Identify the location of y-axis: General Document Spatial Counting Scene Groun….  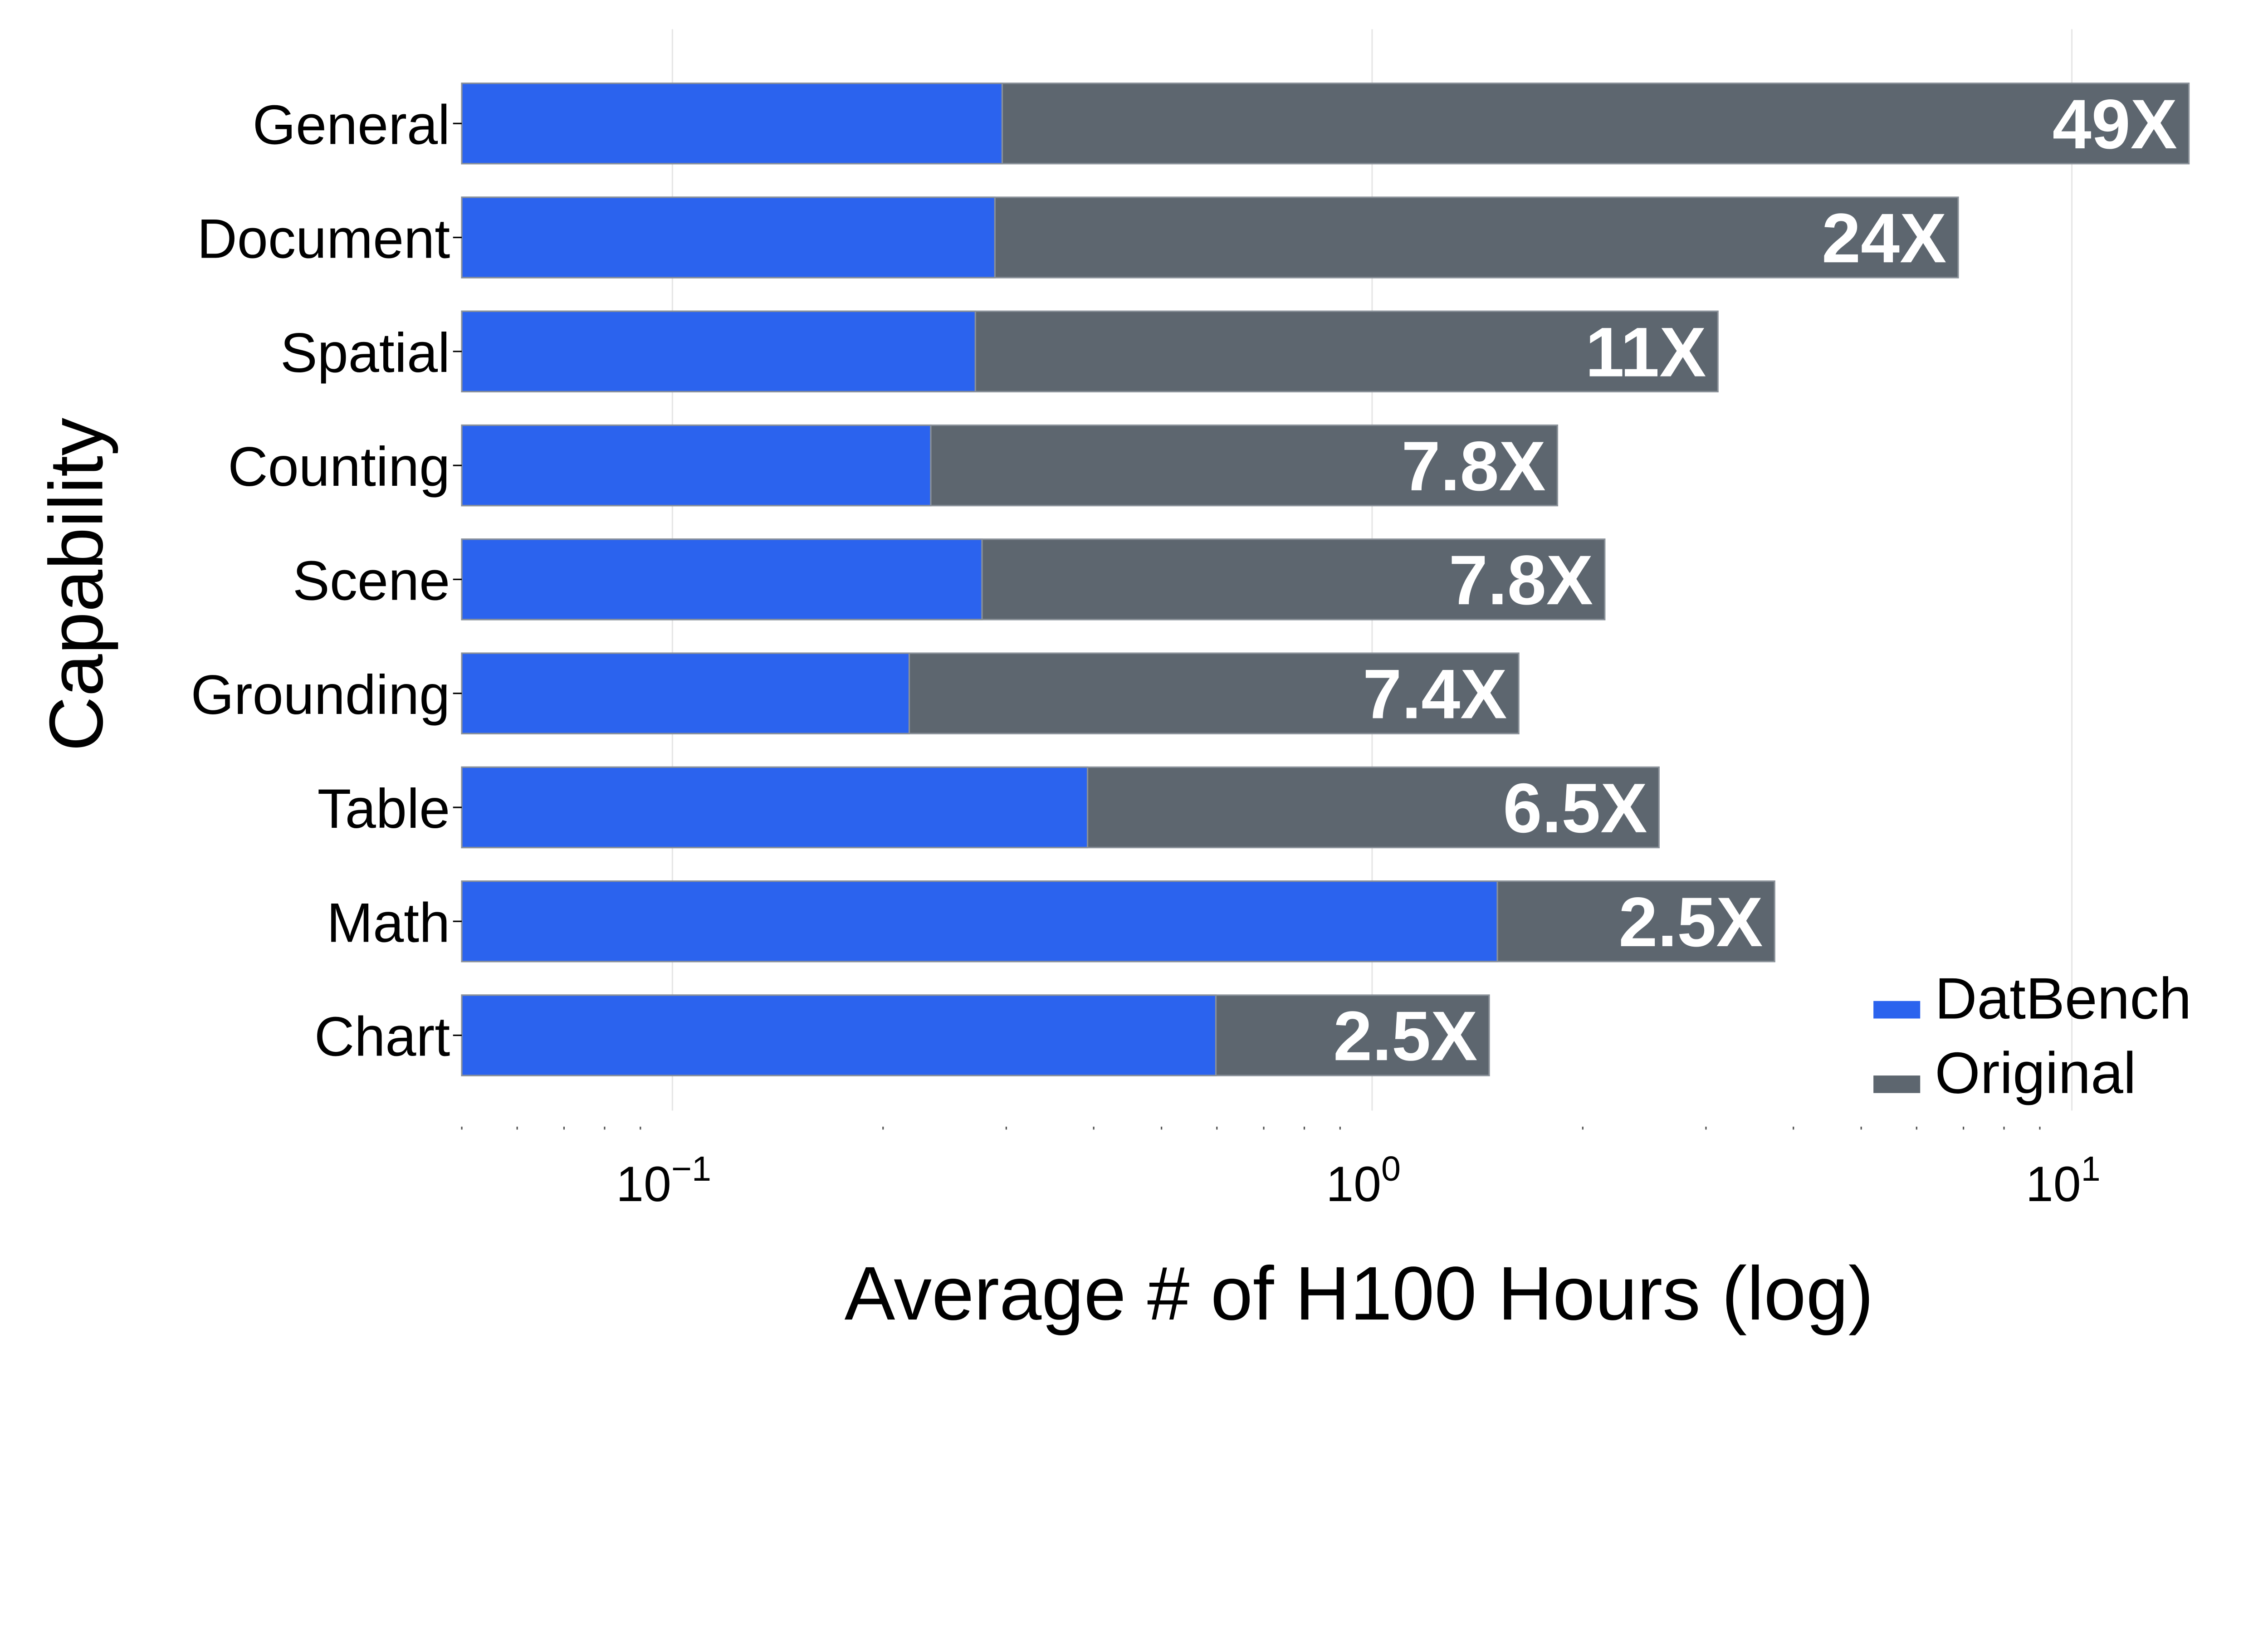
(326, 580).